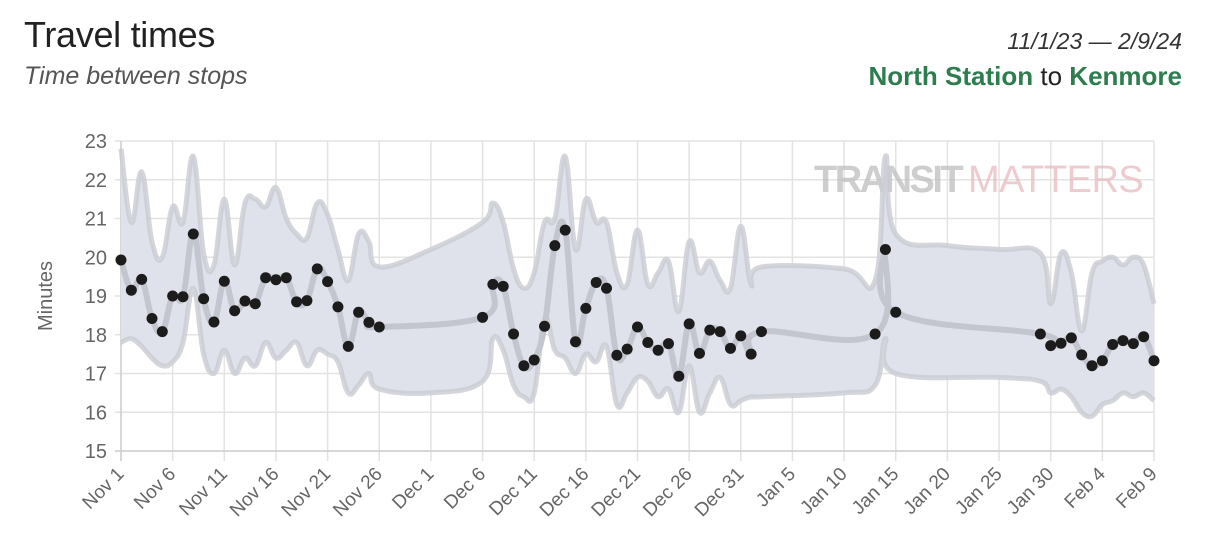 The height and width of the screenshot is (558, 1208). What do you see at coordinates (120, 34) in the screenshot?
I see `chart-title: Travel times` at bounding box center [120, 34].